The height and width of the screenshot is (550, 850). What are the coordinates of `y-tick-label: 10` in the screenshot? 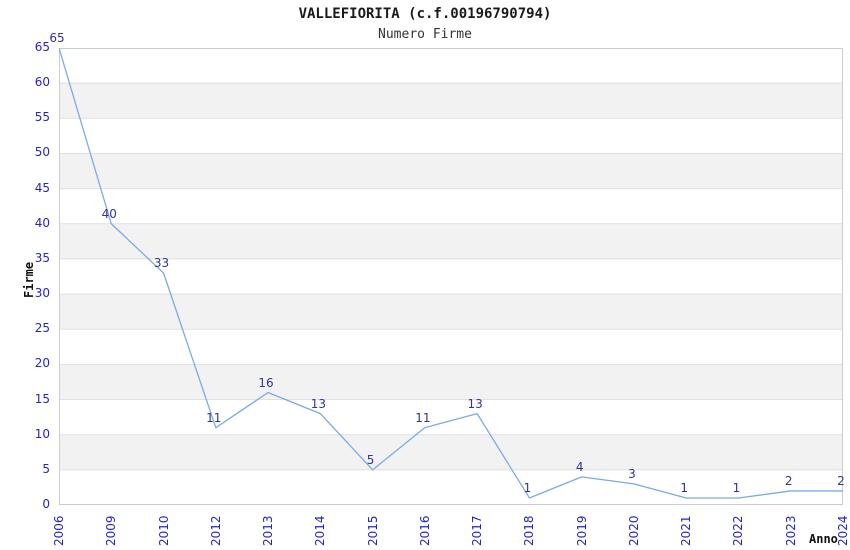 It's located at (42, 433).